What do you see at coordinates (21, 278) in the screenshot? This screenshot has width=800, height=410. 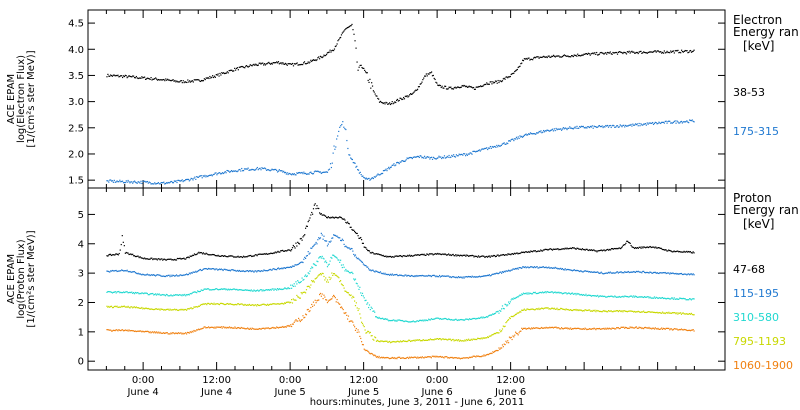 I see `proton-ylabel-line: log(Proton Flux)` at bounding box center [21, 278].